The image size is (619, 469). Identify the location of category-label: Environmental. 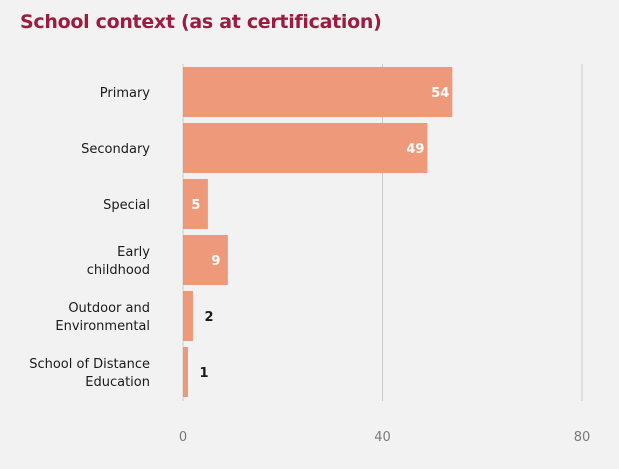
(102, 326).